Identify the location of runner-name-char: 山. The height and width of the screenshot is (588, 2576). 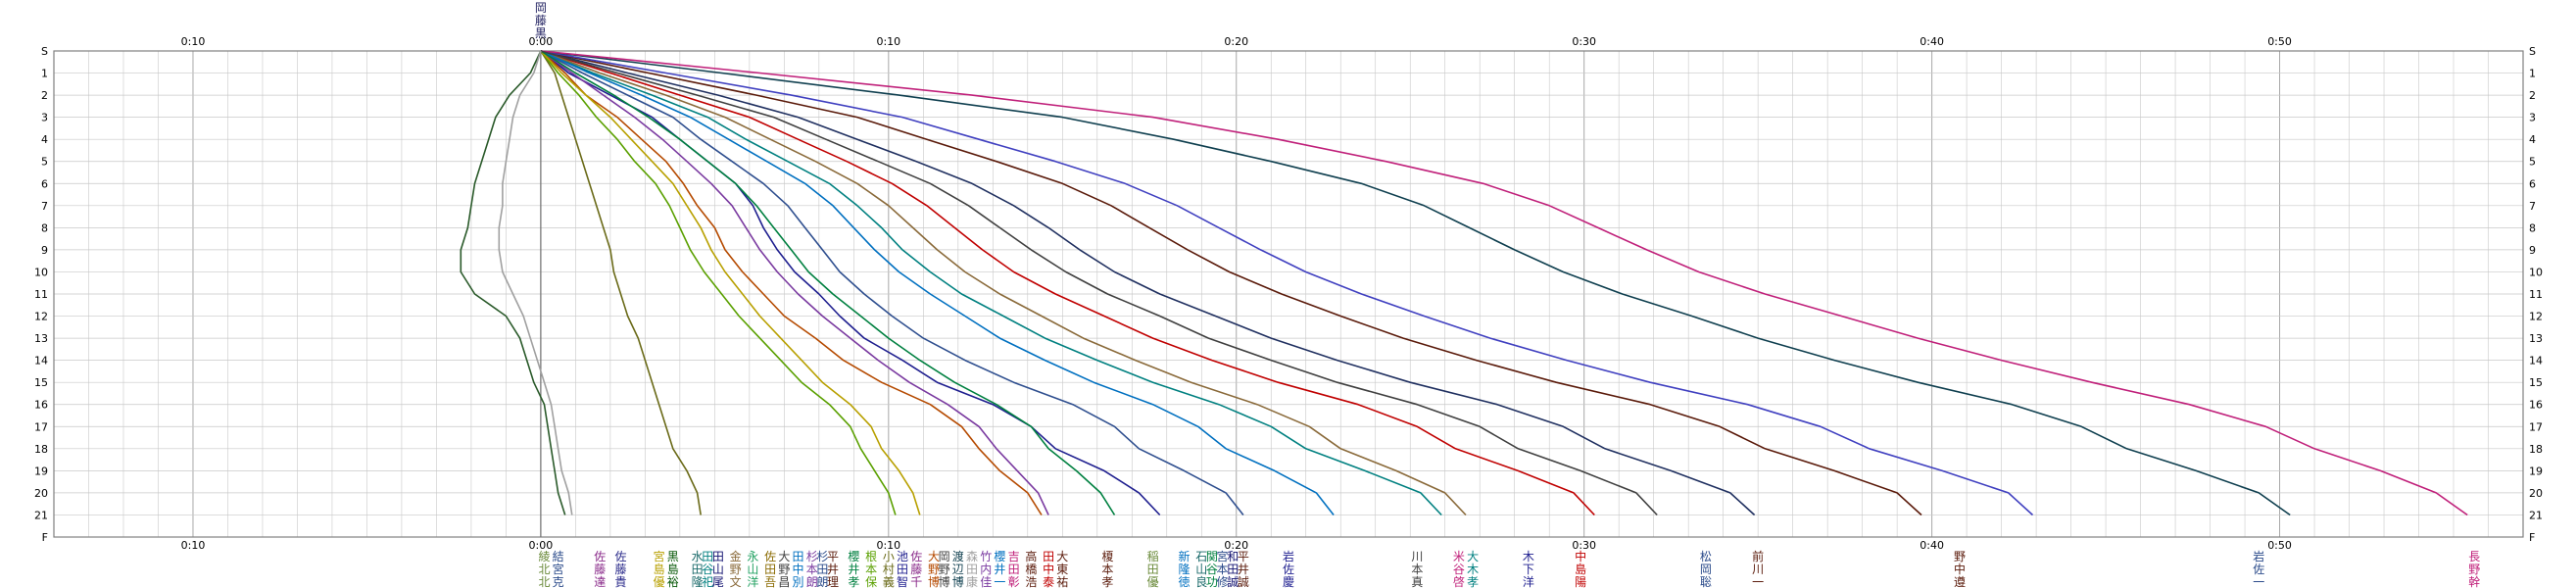
(752, 569).